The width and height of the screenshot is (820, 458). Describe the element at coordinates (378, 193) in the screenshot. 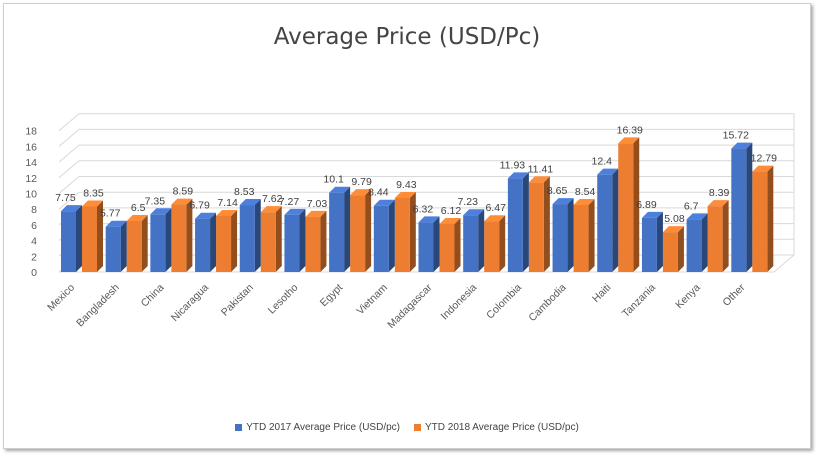

I see `bar-2017-7-label: 8.44` at that location.